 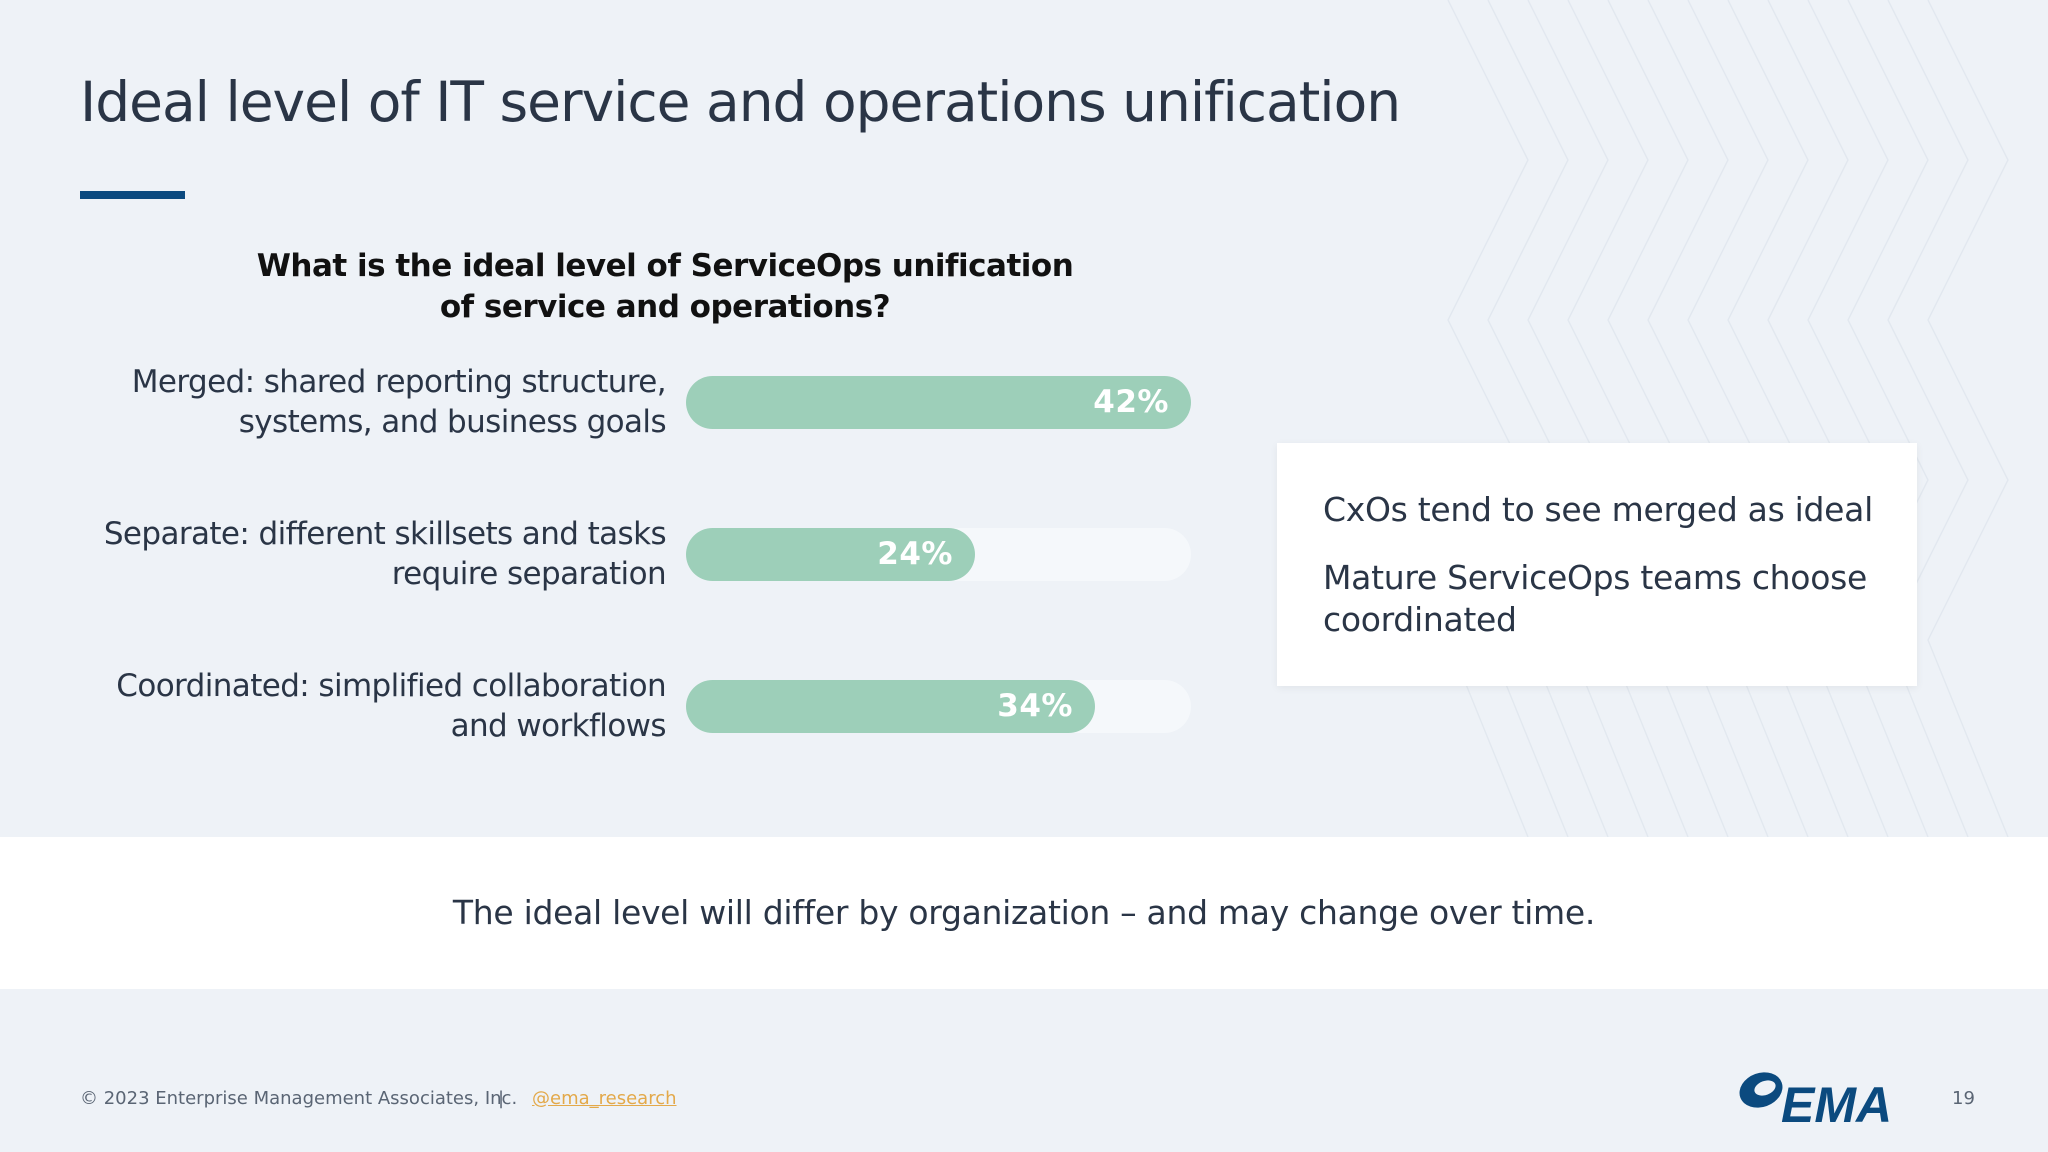 I want to click on category-label-line: and workflows, so click(x=558, y=726).